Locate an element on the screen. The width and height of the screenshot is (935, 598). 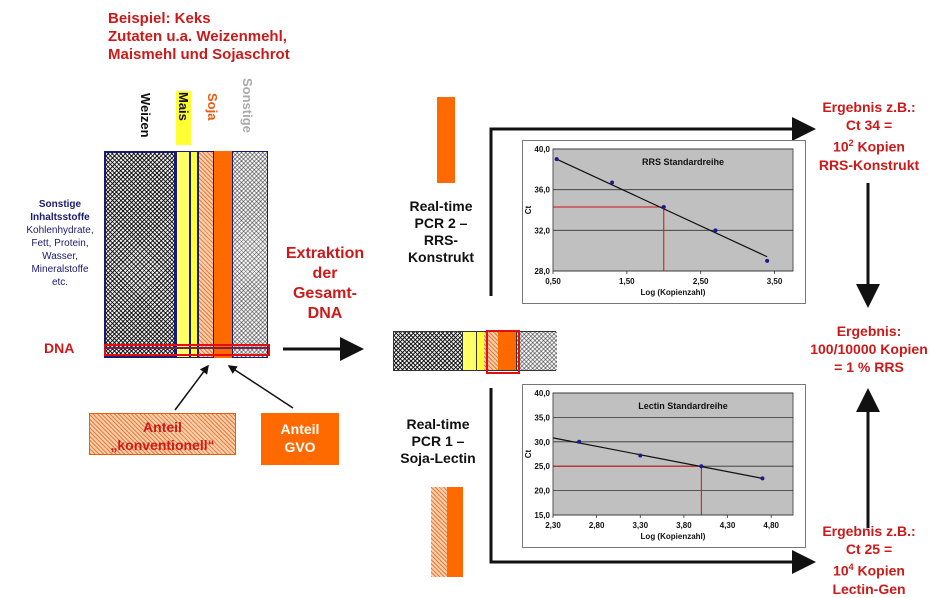
example-line-1: Beispiel: Keks is located at coordinates (159, 18).